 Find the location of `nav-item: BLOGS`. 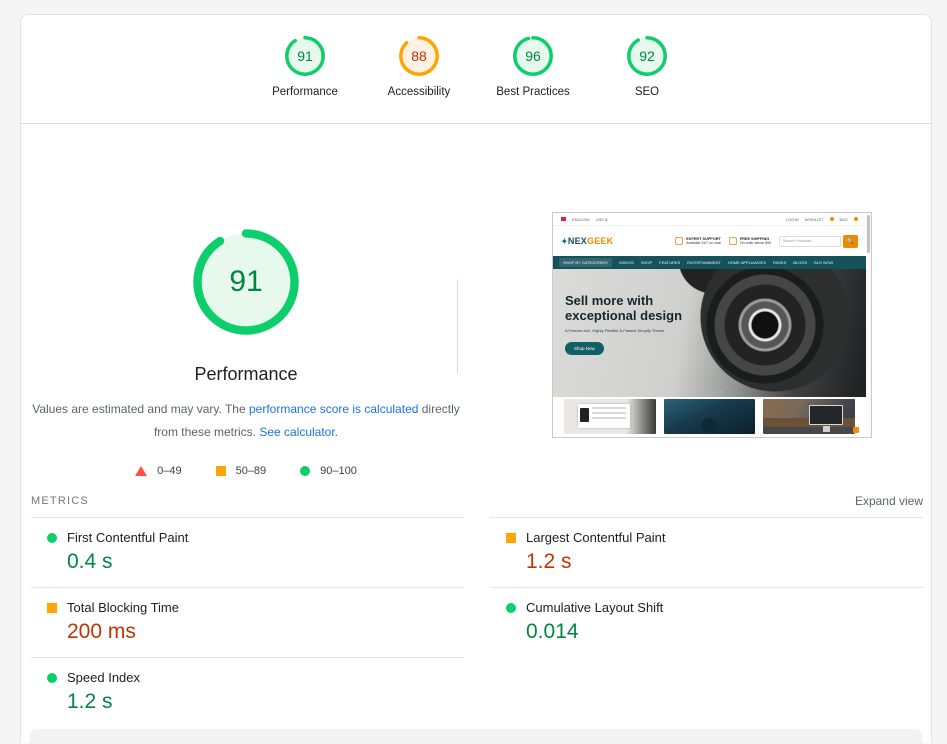

nav-item: BLOGS is located at coordinates (800, 262).